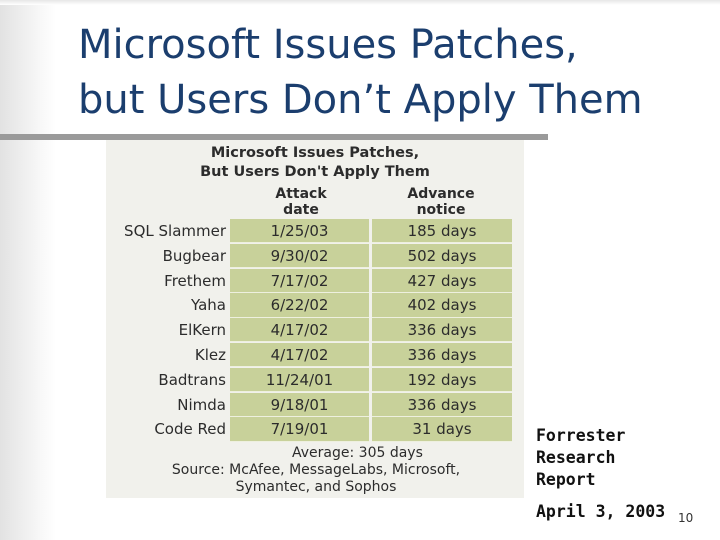 The height and width of the screenshot is (540, 720). What do you see at coordinates (328, 45) in the screenshot?
I see `slide-title-line-1: Microsoft Issues Patches,` at bounding box center [328, 45].